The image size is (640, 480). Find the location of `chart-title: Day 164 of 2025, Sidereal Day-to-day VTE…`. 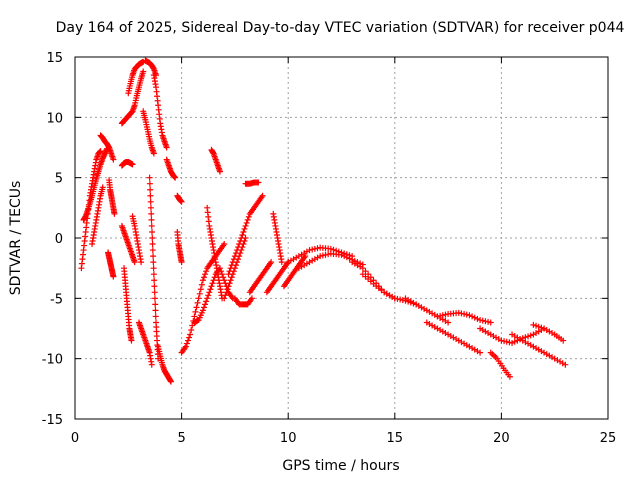

chart-title: Day 164 of 2025, Sidereal Day-to-day VTE… is located at coordinates (340, 28).